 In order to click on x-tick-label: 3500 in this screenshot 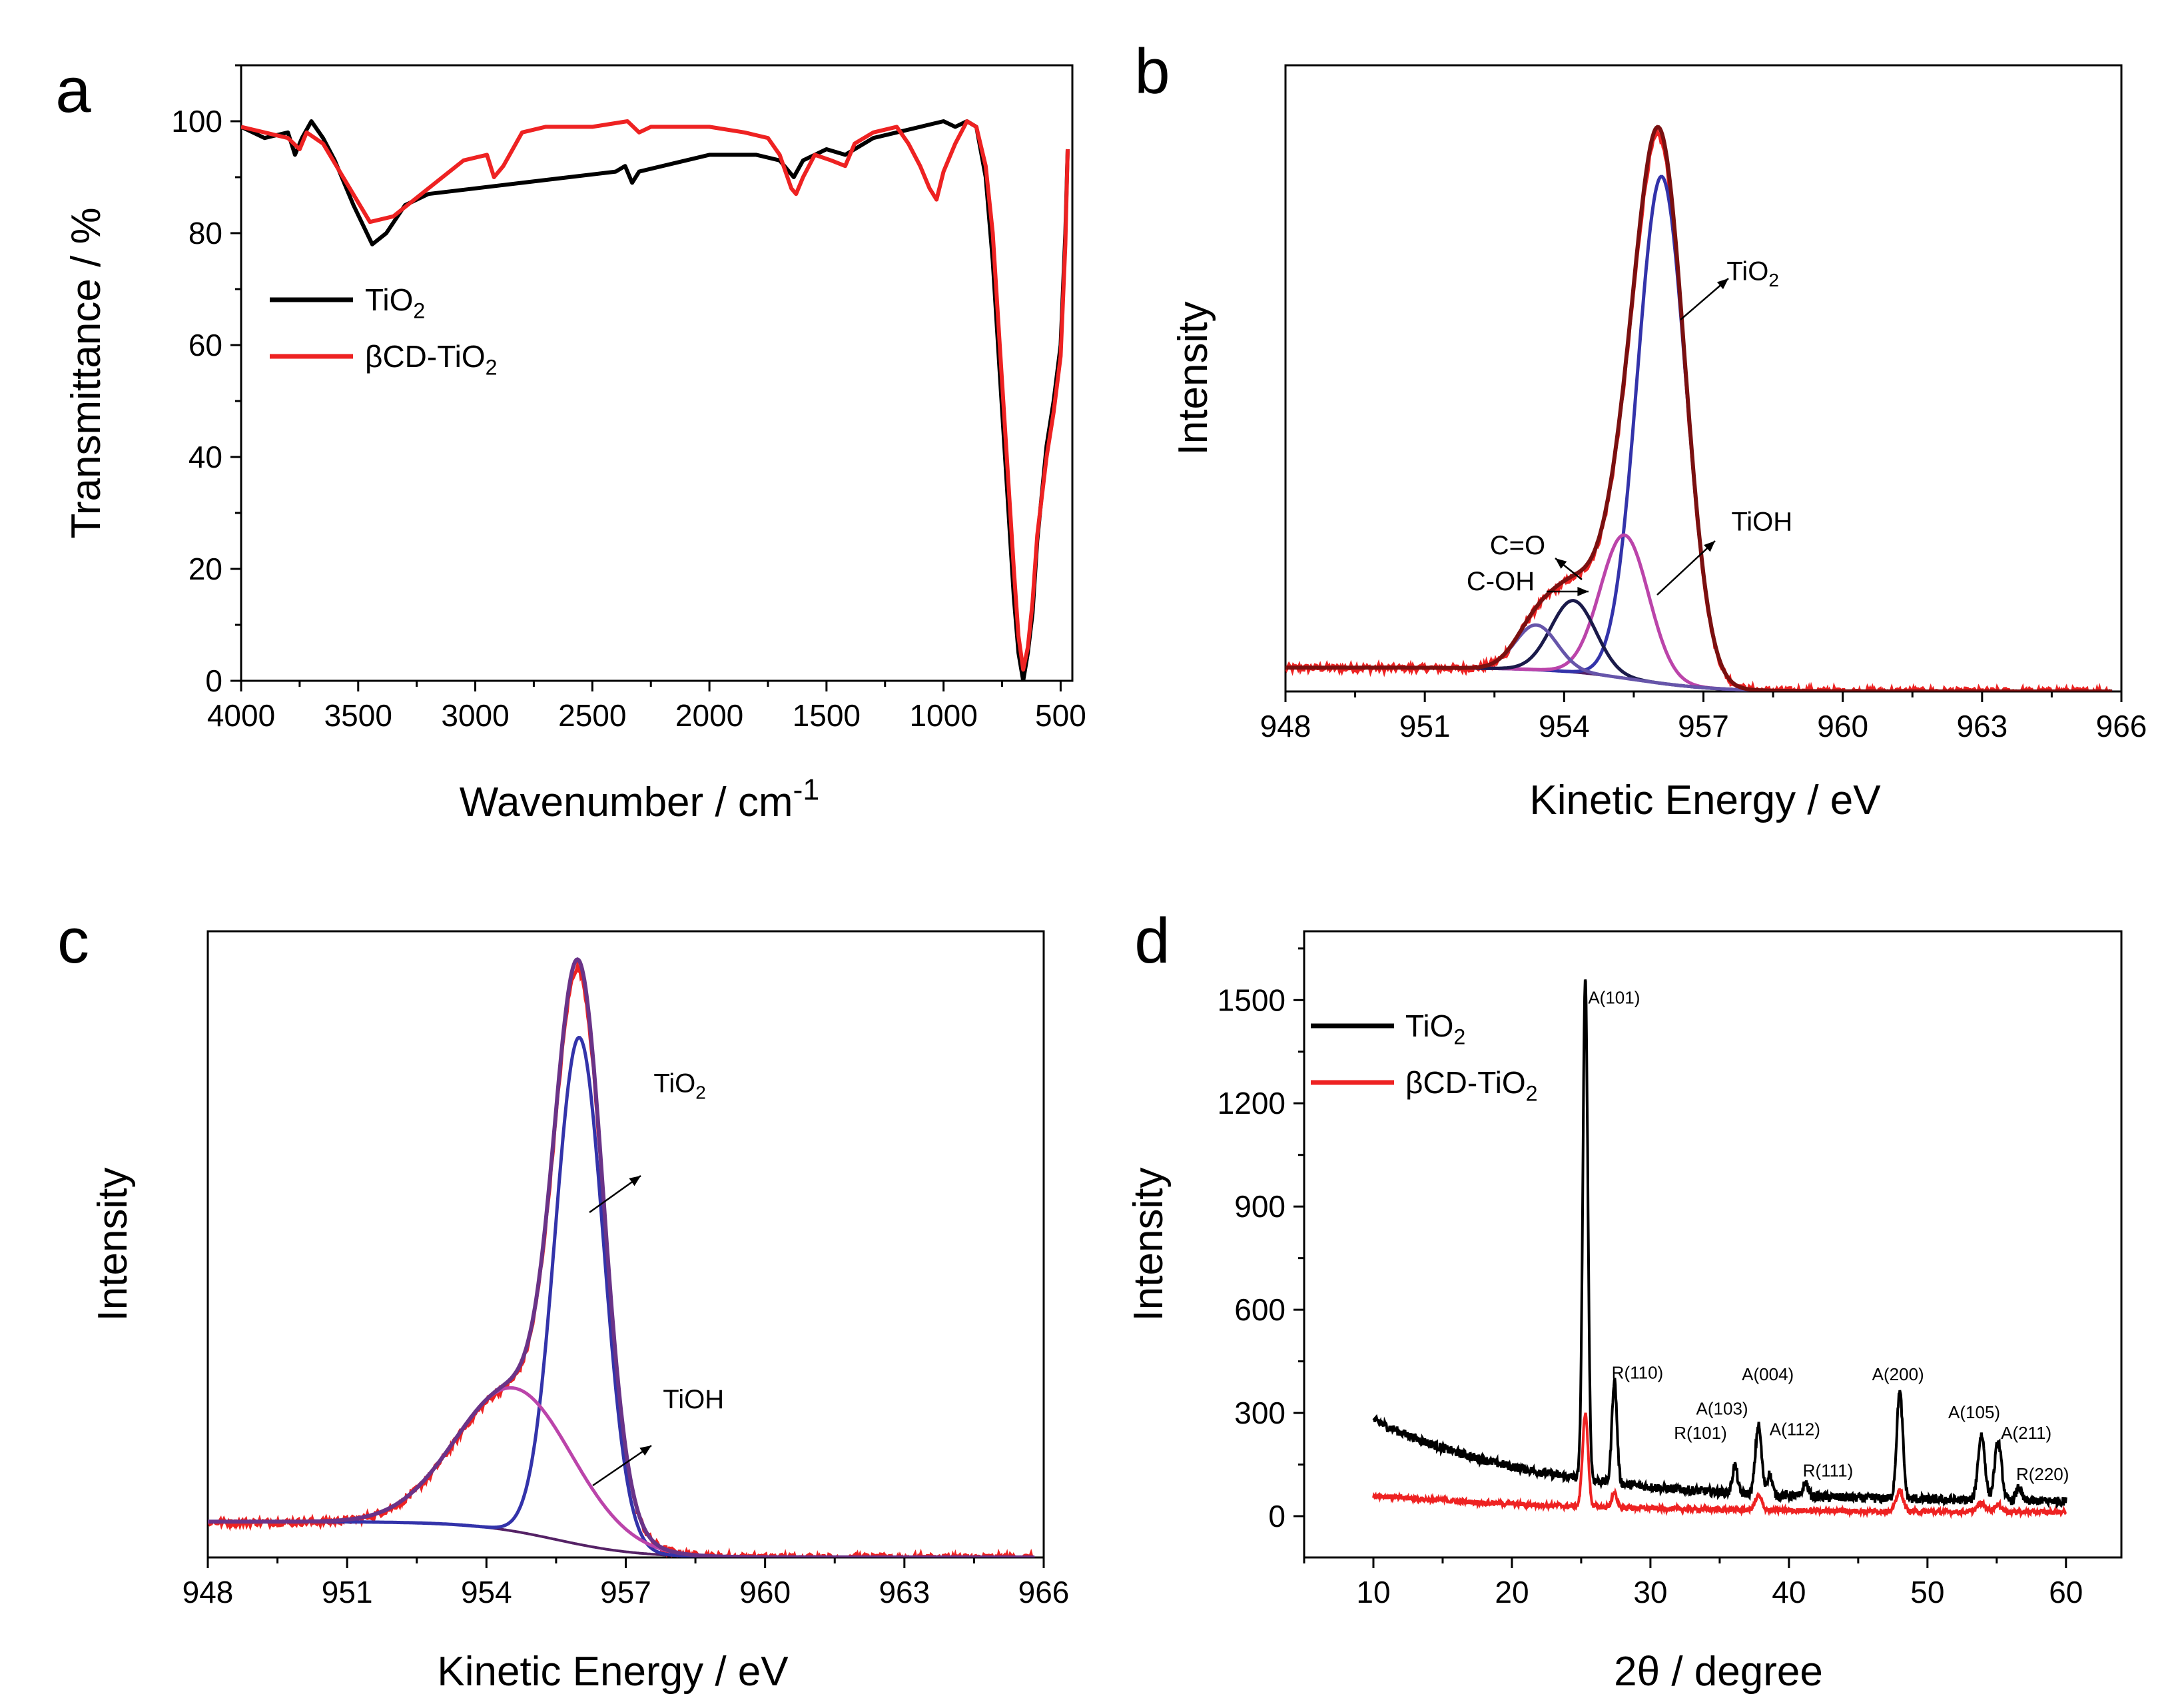, I will do `click(358, 715)`.